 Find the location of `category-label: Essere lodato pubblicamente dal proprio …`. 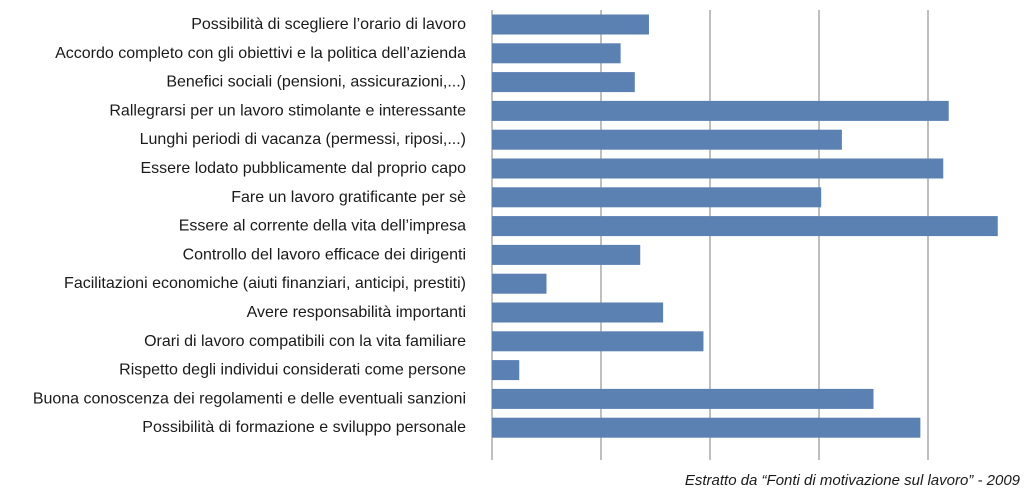

category-label: Essere lodato pubblicamente dal proprio … is located at coordinates (303, 168).